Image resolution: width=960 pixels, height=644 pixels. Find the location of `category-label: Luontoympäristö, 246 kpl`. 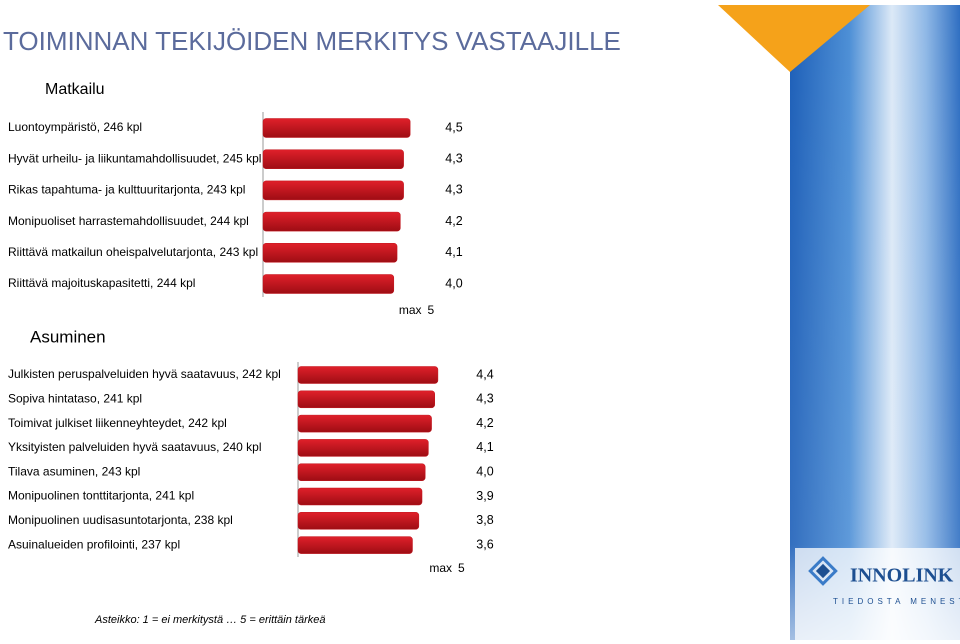

category-label: Luontoympäristö, 246 kpl is located at coordinates (75, 127).